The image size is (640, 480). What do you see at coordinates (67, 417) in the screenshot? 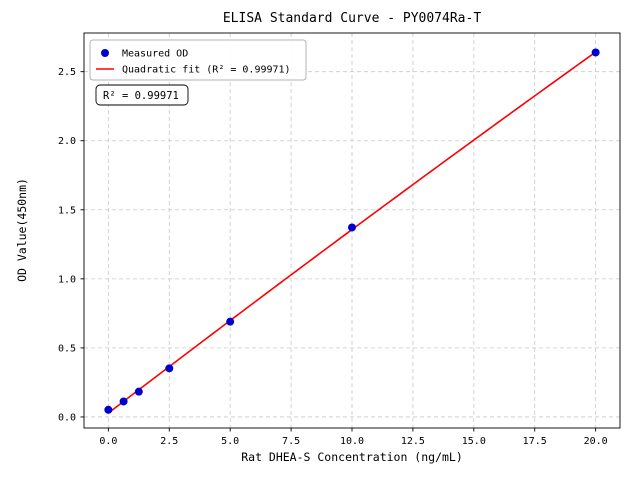
I see `y-tick-label: 0.0` at bounding box center [67, 417].